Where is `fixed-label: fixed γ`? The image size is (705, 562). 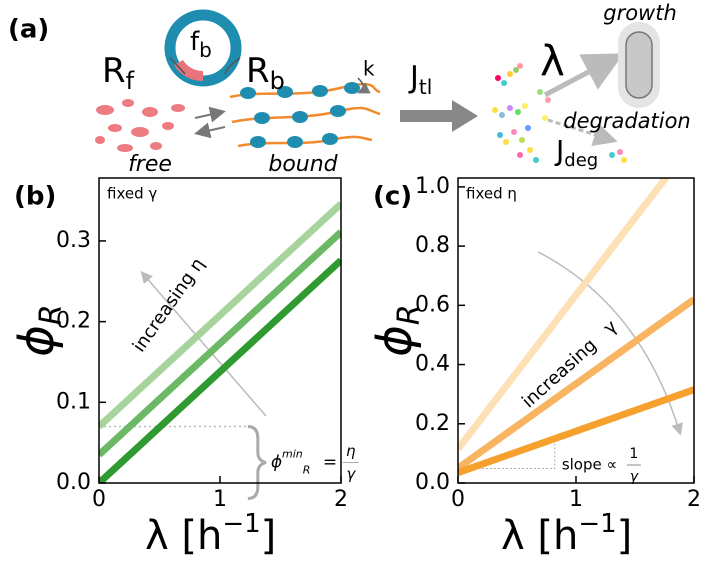
fixed-label: fixed γ is located at coordinates (132, 194).